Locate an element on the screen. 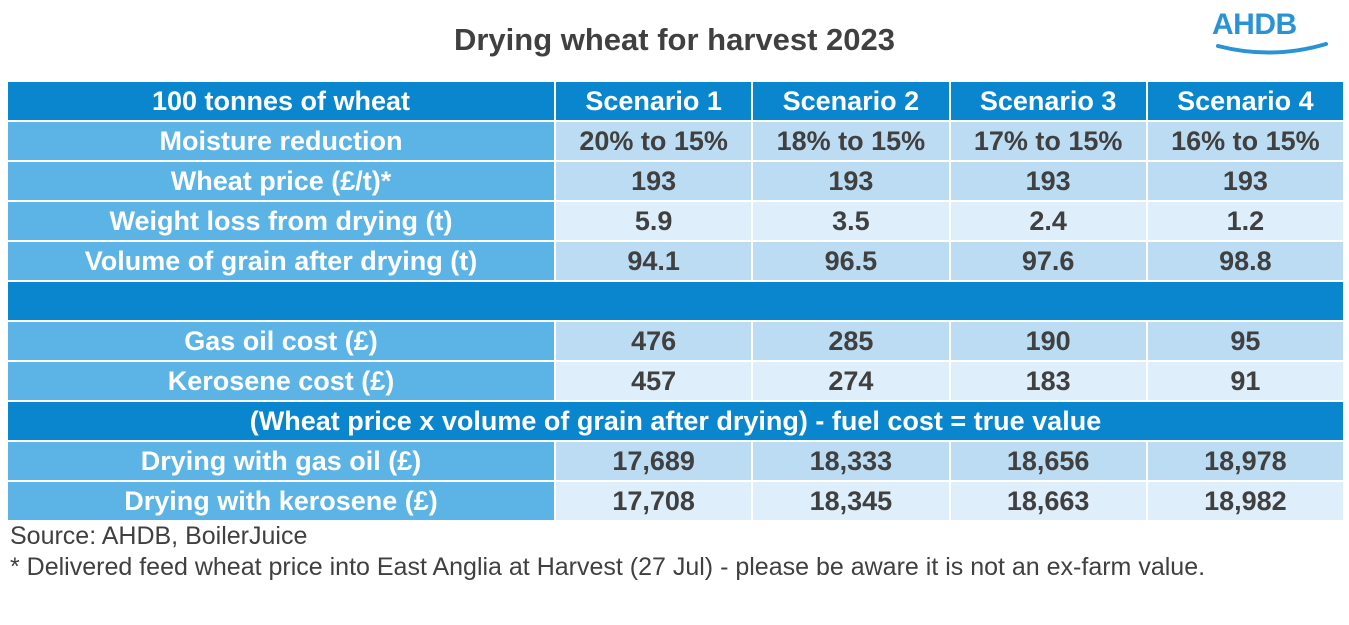 Image resolution: width=1349 pixels, height=625 pixels. row-label: Weight loss from drying (t) is located at coordinates (281, 221).